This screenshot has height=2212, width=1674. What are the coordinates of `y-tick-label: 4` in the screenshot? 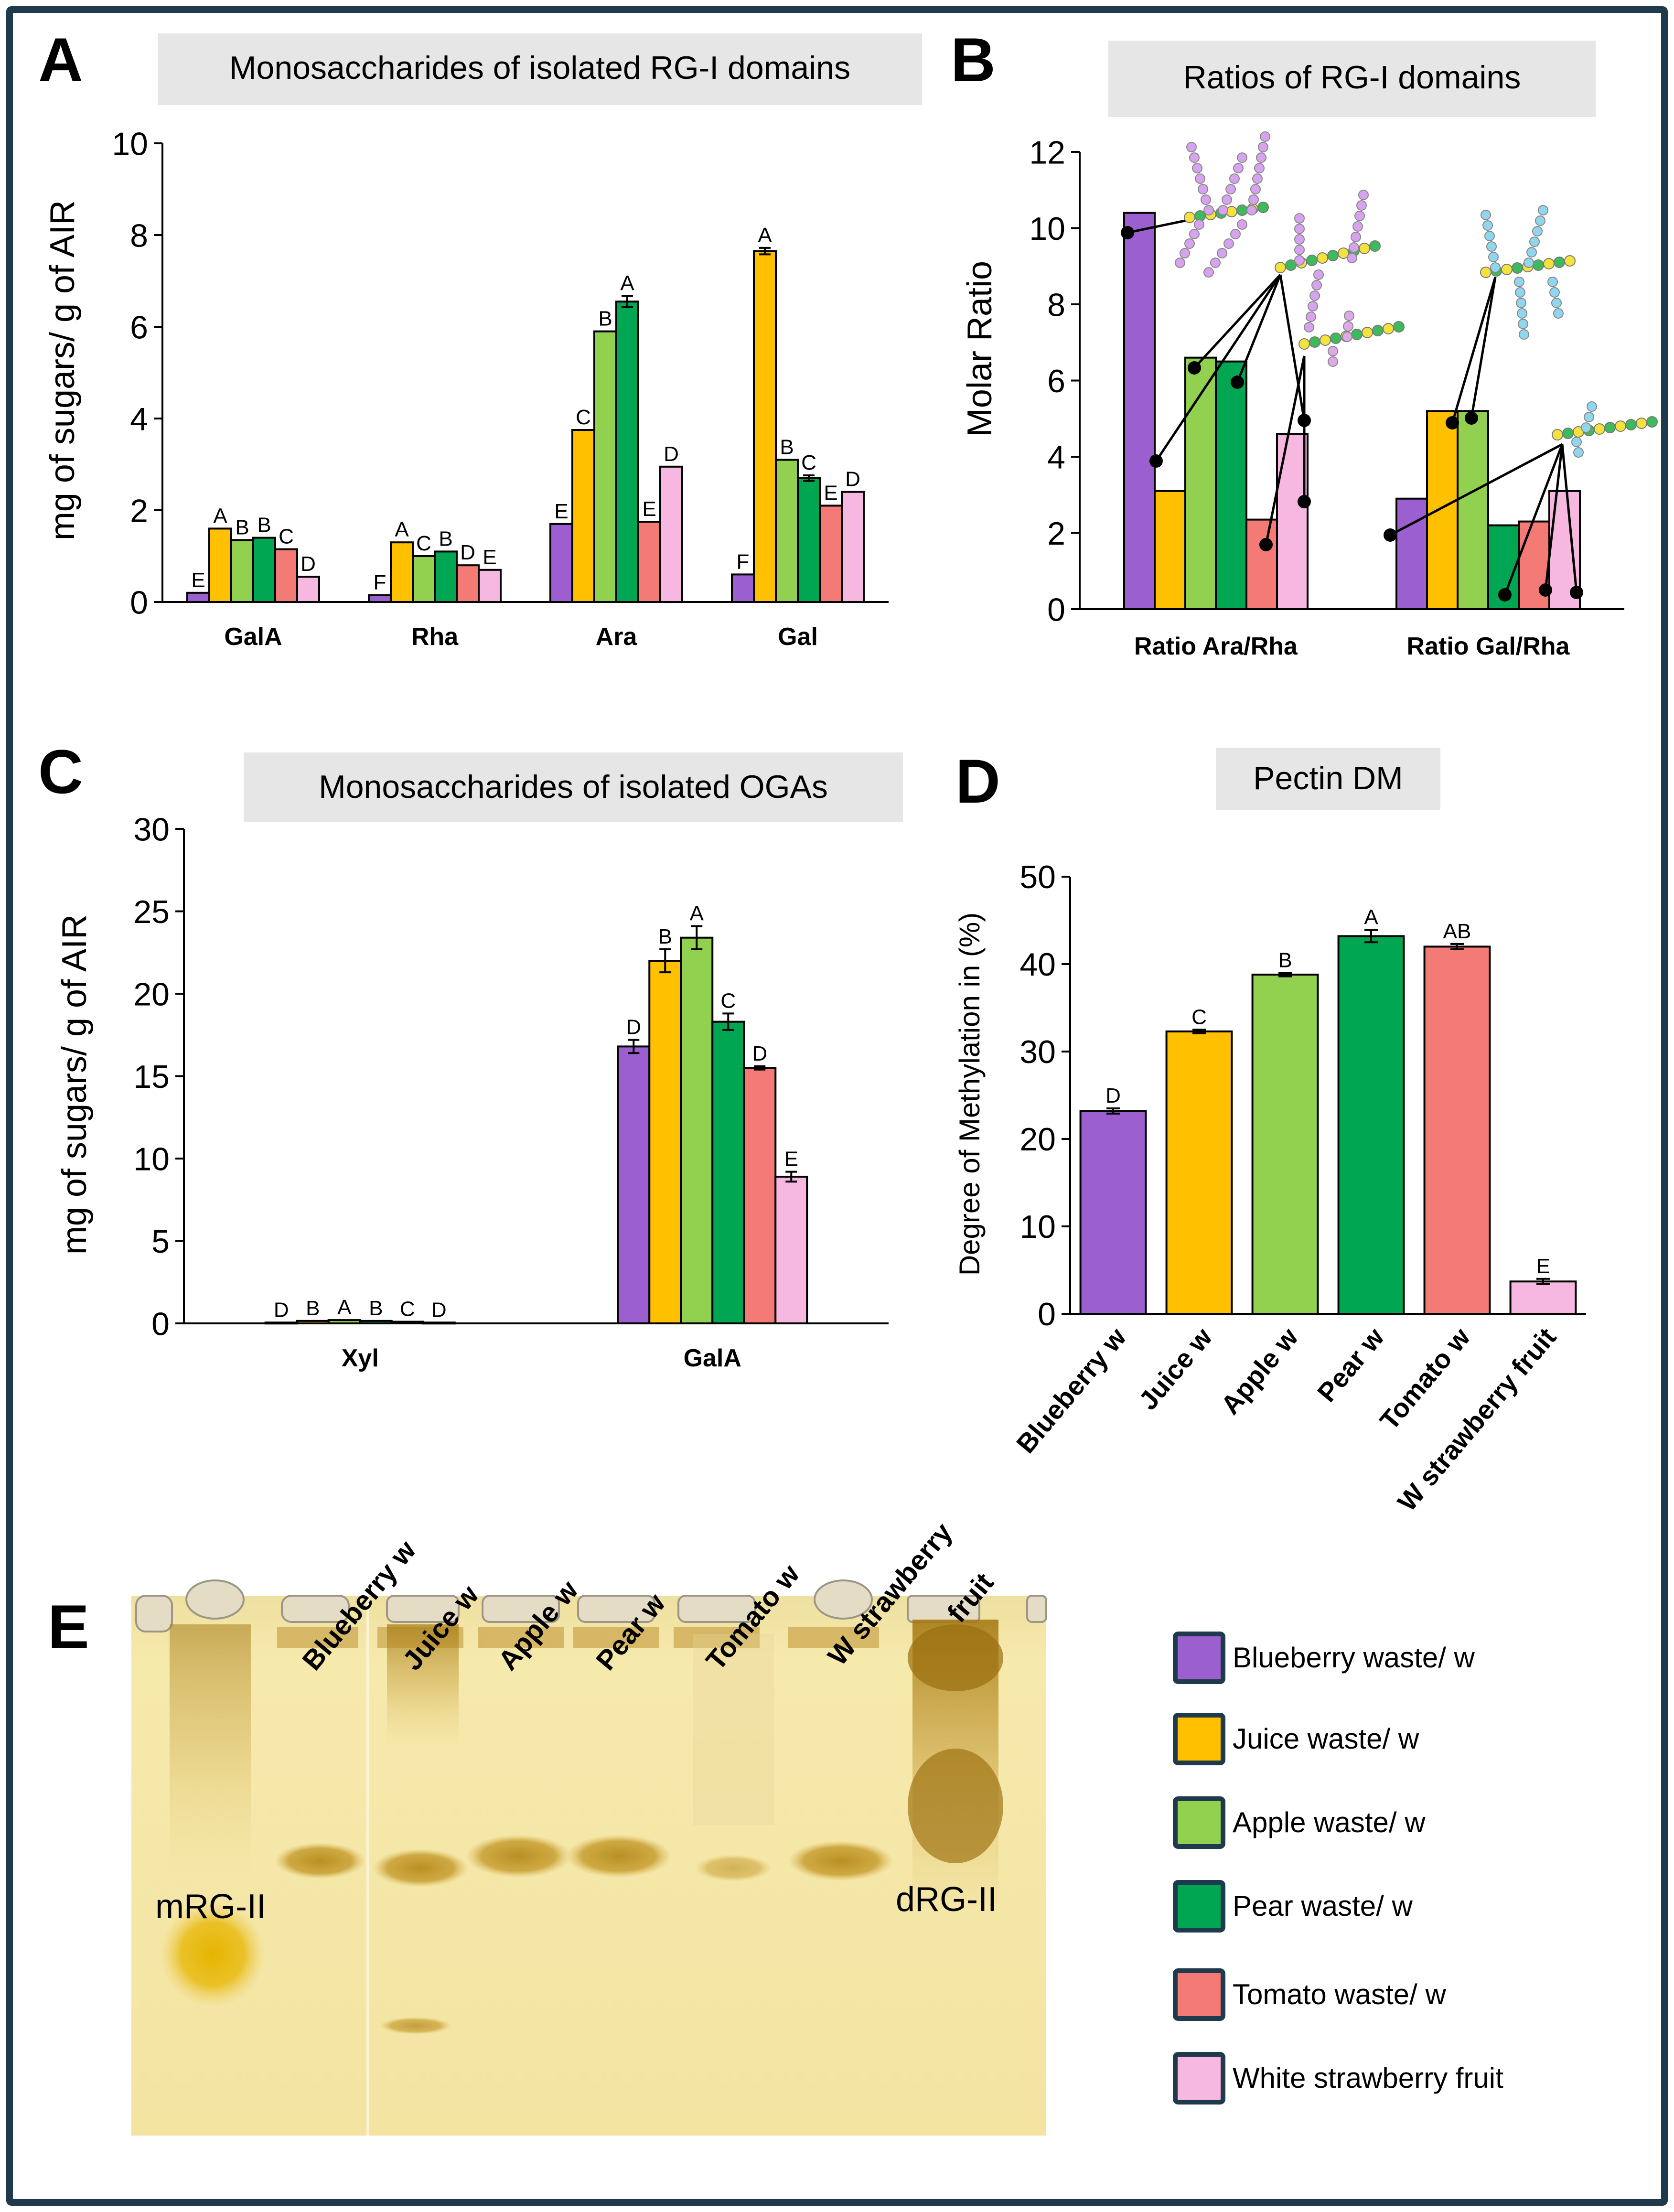 It's located at (1056, 457).